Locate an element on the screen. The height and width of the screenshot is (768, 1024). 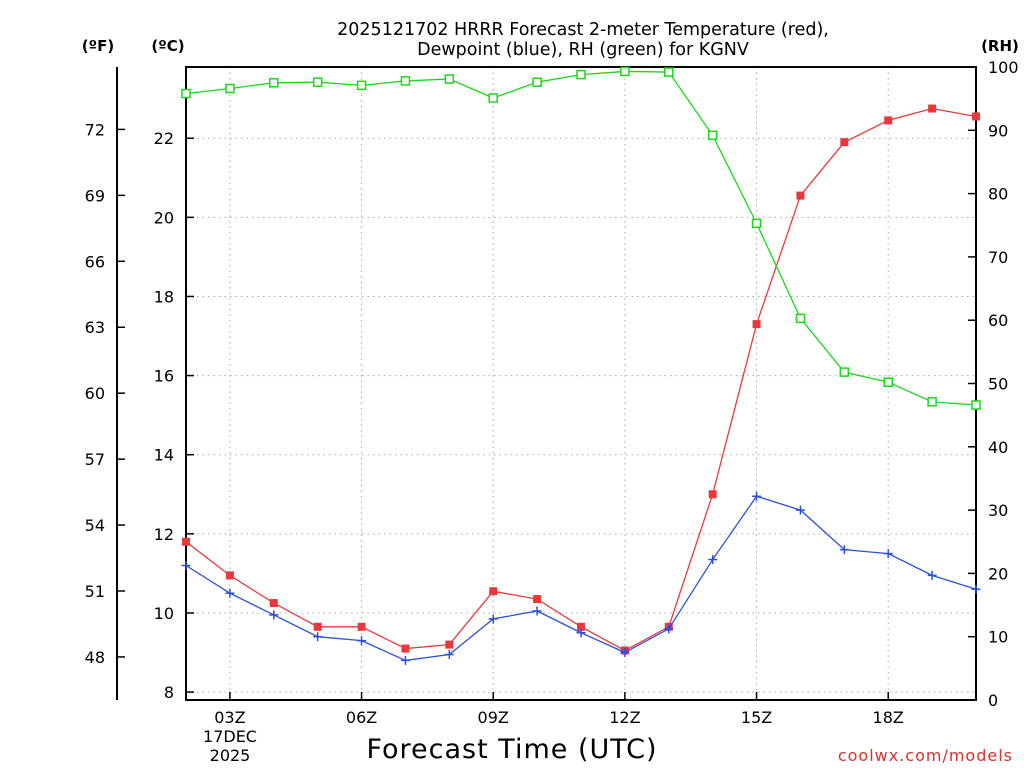
rh-tick-label: 50 is located at coordinates (998, 384).